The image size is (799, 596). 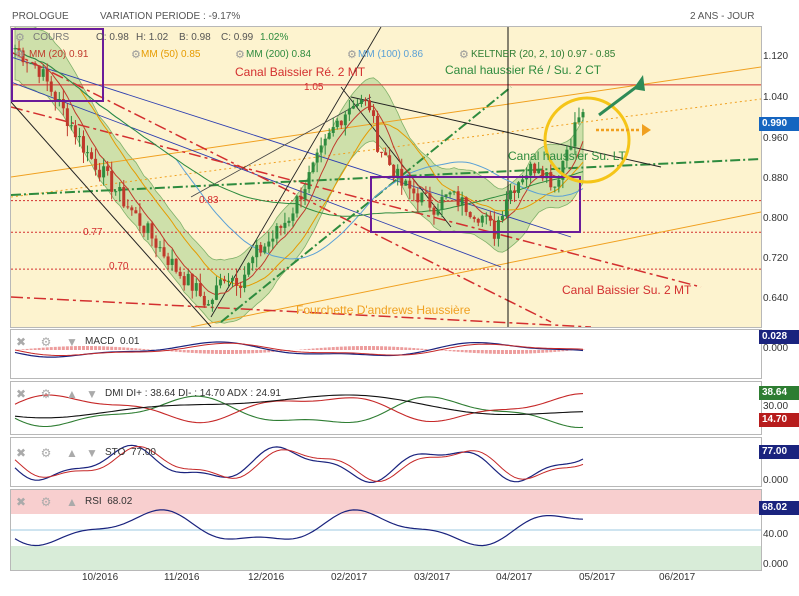 What do you see at coordinates (136, 55) in the screenshot?
I see `gear-icon-mm50: ⚙` at bounding box center [136, 55].